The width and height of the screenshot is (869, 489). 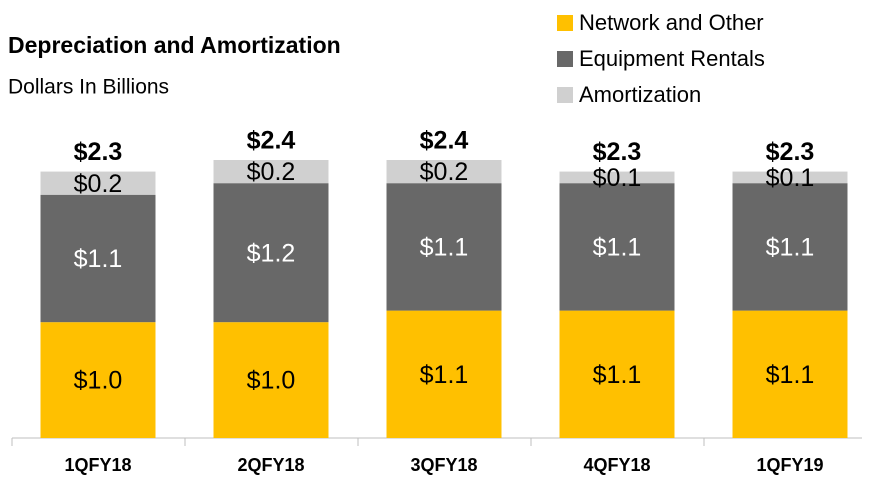 What do you see at coordinates (88, 87) in the screenshot?
I see `chart-subtitle: Dollars In Billions` at bounding box center [88, 87].